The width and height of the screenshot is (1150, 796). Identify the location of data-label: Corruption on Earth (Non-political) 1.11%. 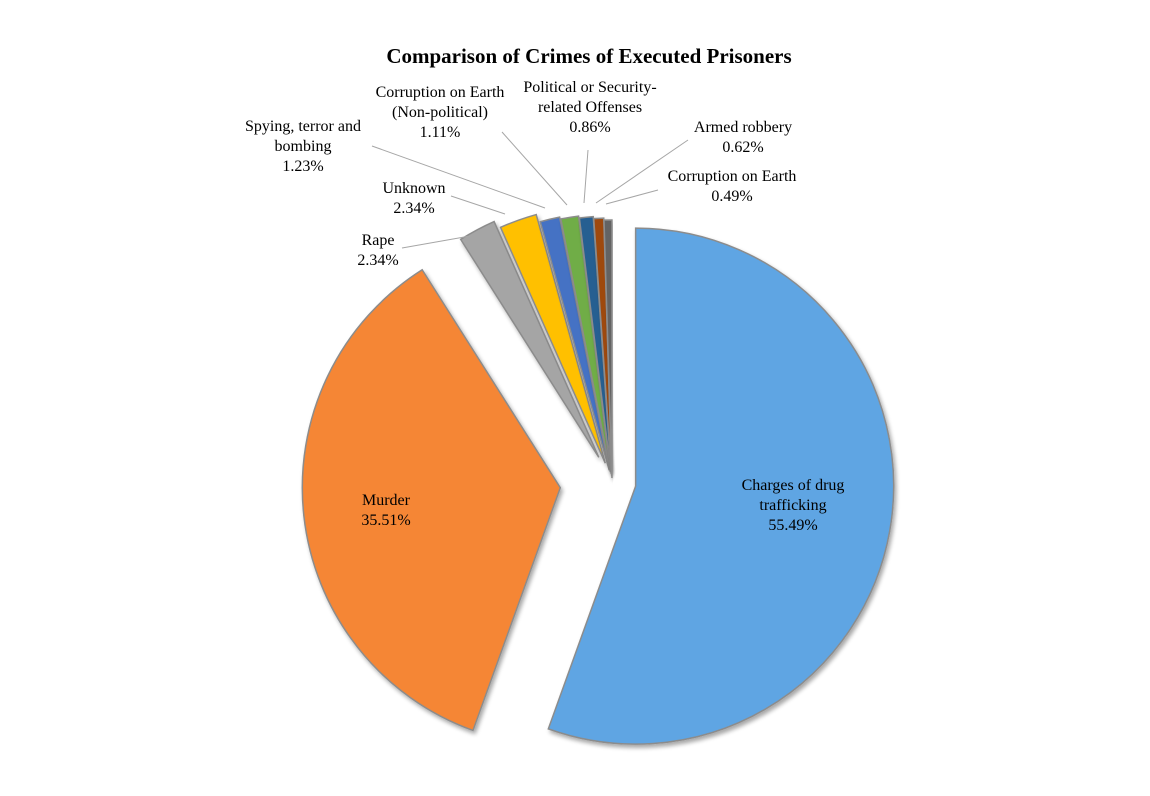
(440, 112).